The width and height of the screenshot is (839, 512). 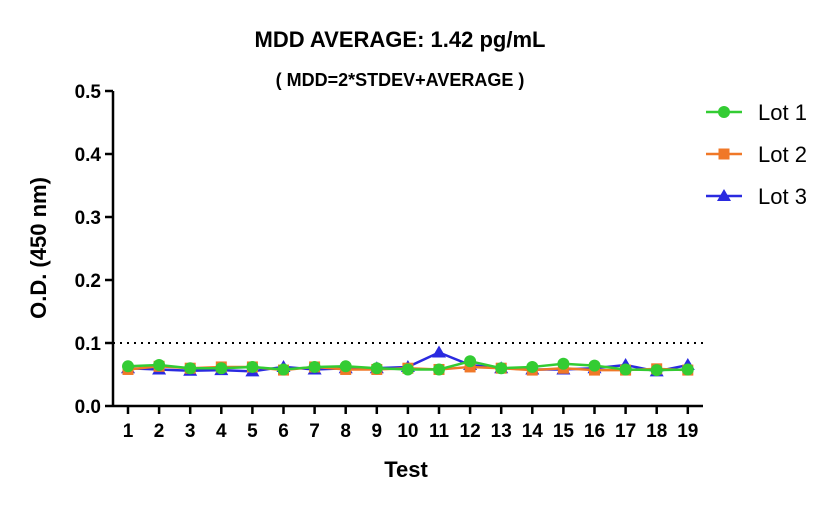 What do you see at coordinates (88, 155) in the screenshot?
I see `y-tick-label: 0.4` at bounding box center [88, 155].